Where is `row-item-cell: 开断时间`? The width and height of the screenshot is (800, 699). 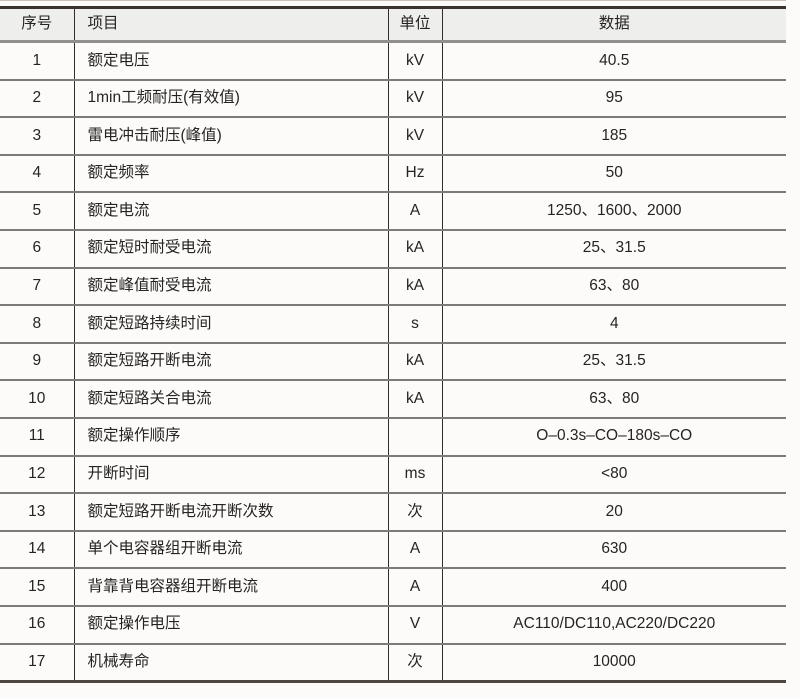 row-item-cell: 开断时间 is located at coordinates (231, 475).